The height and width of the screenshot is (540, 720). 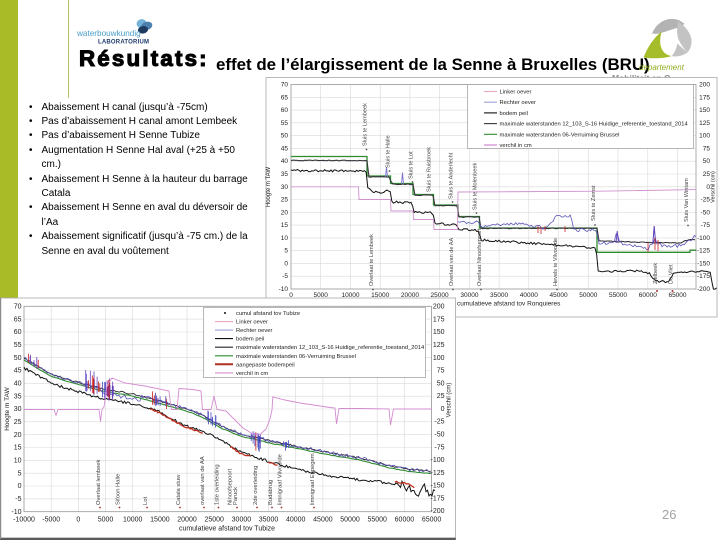 I want to click on svg-text: 10, so click(x=285, y=238).